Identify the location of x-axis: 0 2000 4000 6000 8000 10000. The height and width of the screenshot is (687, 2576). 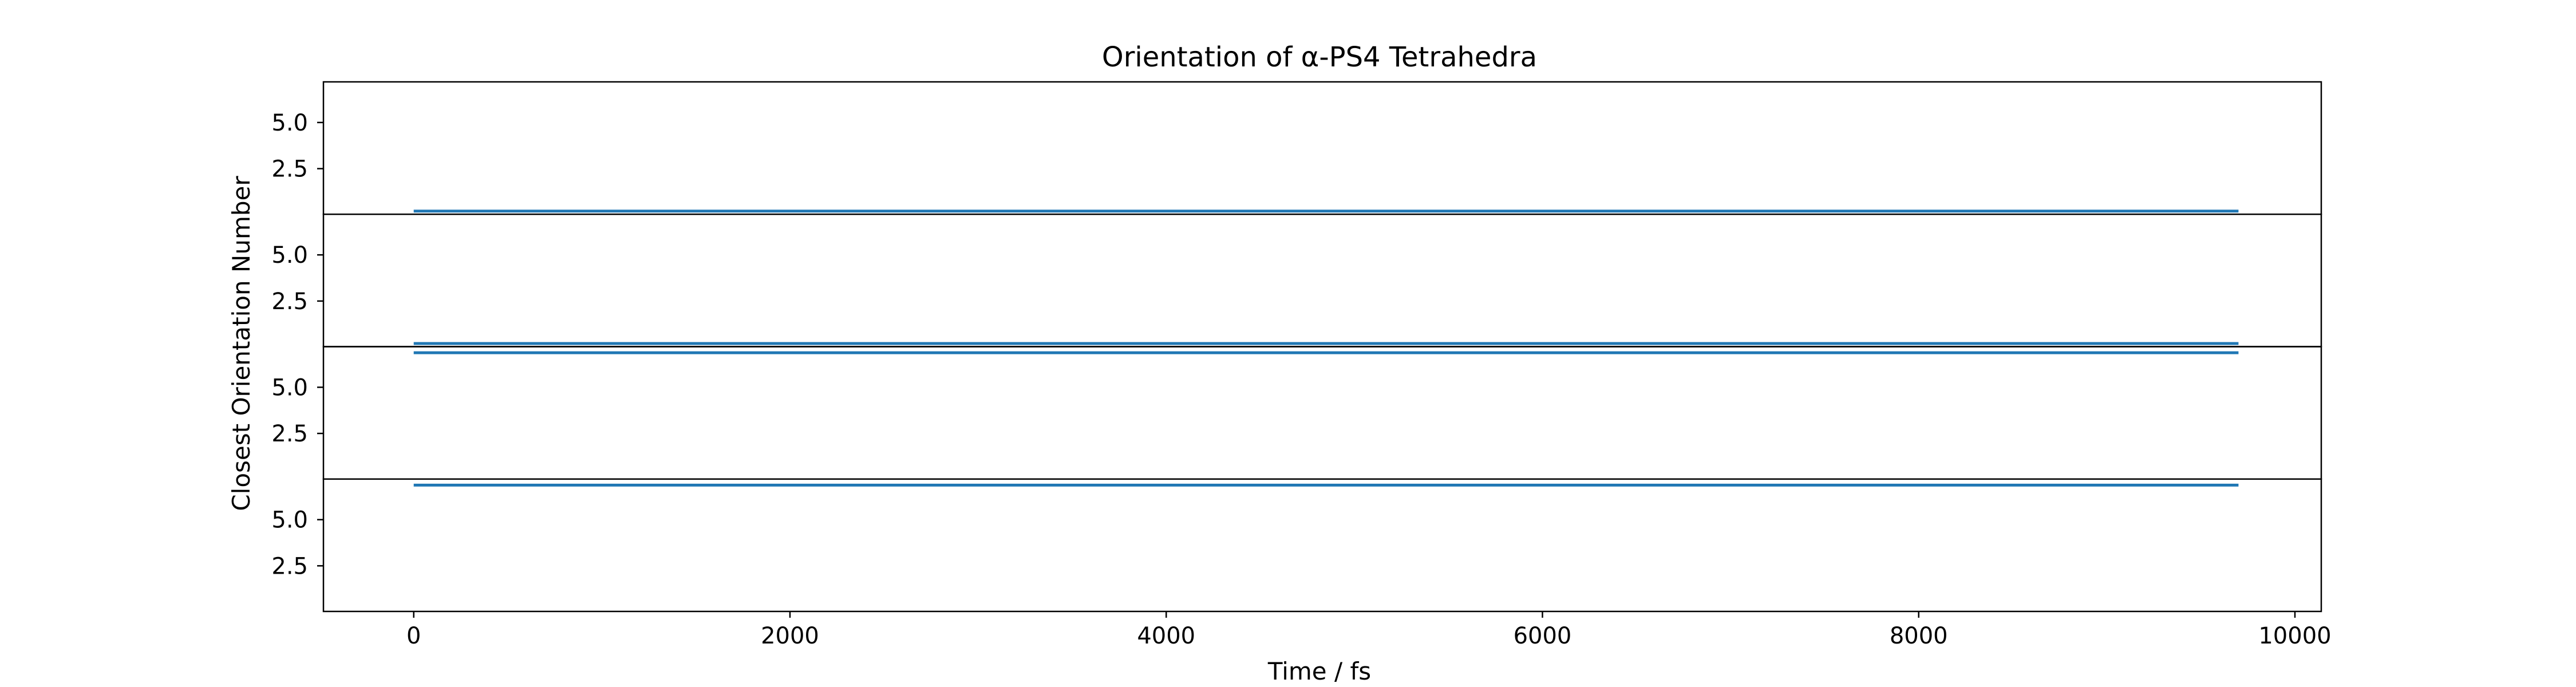
(1369, 630).